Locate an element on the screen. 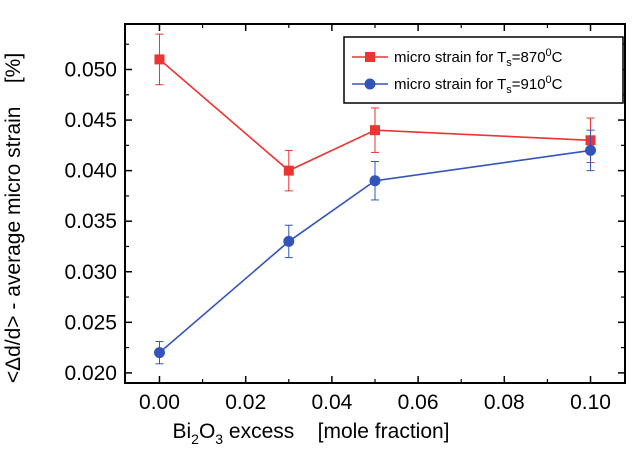  y-tick-label: 0.025 is located at coordinates (90, 322).